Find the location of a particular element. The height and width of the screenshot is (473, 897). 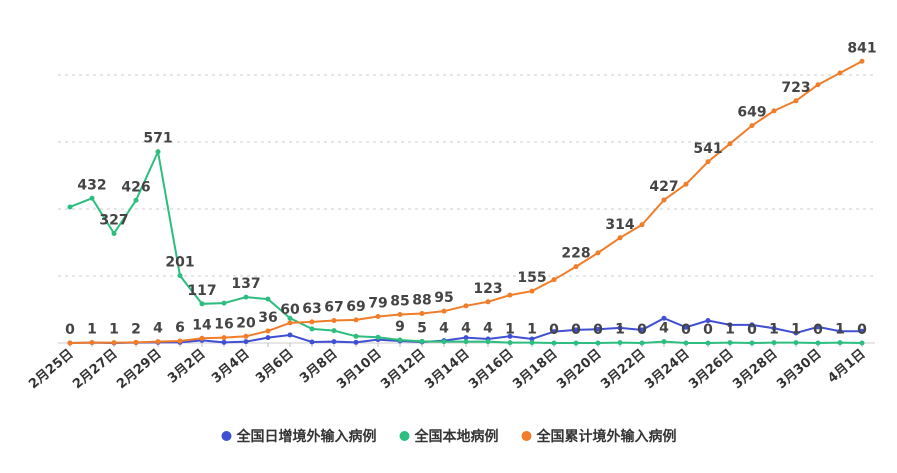

x-tick-label: 3月4日 is located at coordinates (230, 367).